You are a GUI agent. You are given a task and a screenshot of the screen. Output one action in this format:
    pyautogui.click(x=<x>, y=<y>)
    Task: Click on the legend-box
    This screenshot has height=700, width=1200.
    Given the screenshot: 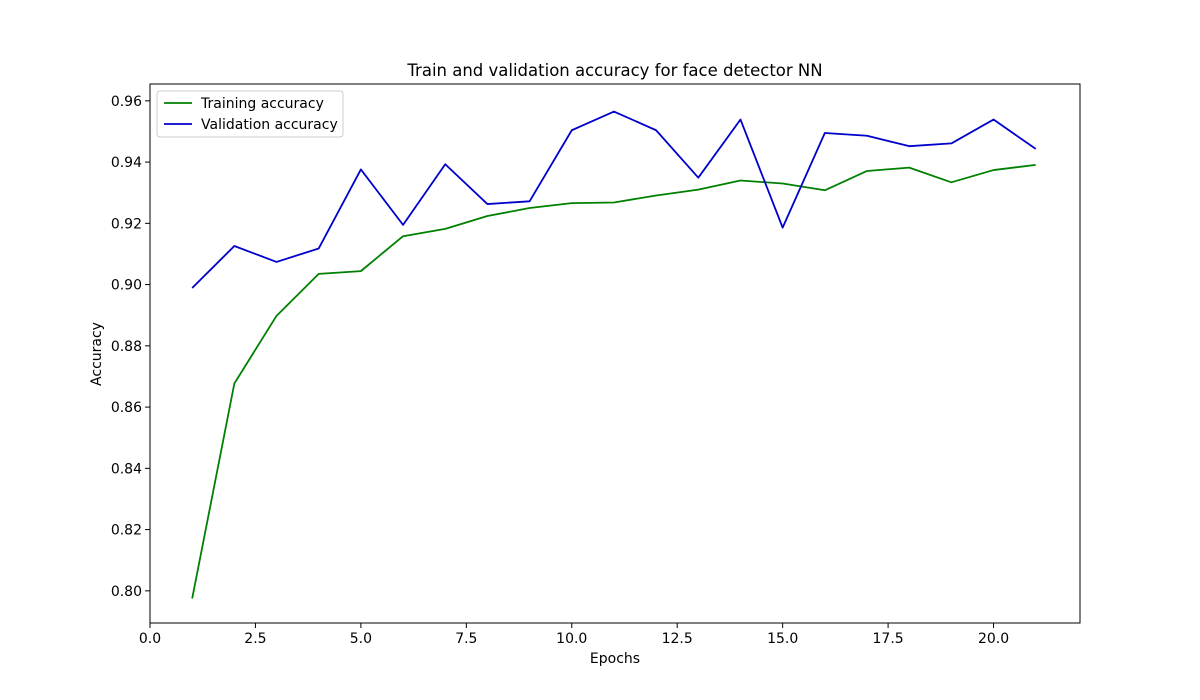 What is the action you would take?
    pyautogui.click(x=250, y=114)
    